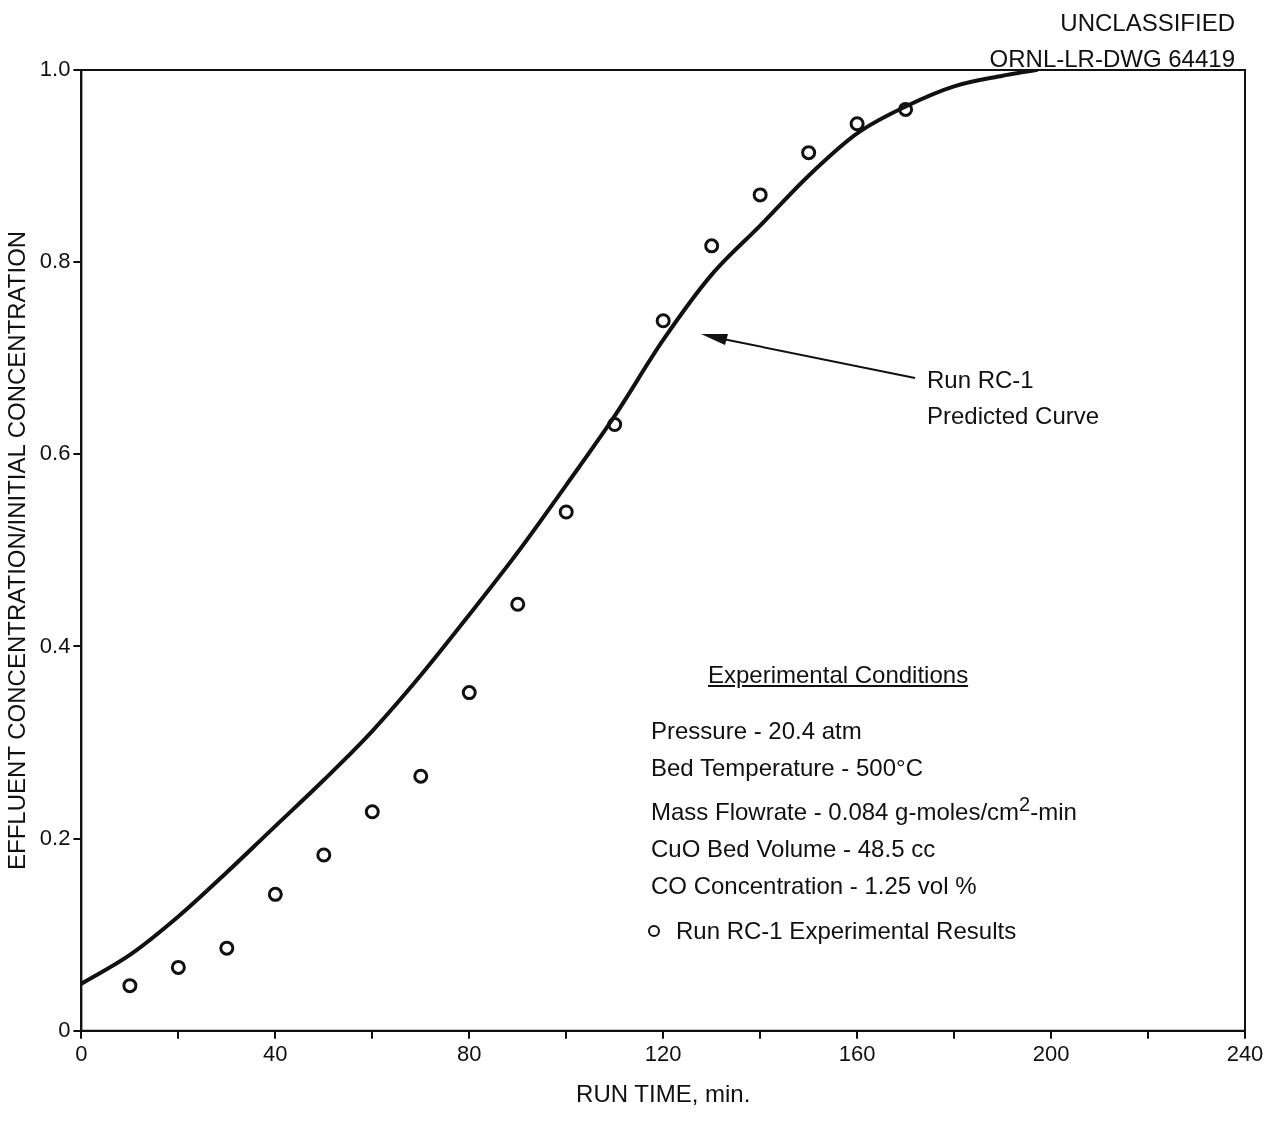 This screenshot has width=1280, height=1124. Describe the element at coordinates (1013, 398) in the screenshot. I see `annotation: Run RC-1 Predicted Curve` at that location.